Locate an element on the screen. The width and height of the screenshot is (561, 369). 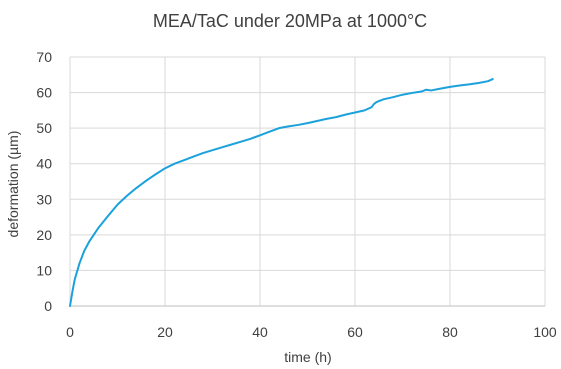
x-tick-label: 60 is located at coordinates (355, 332).